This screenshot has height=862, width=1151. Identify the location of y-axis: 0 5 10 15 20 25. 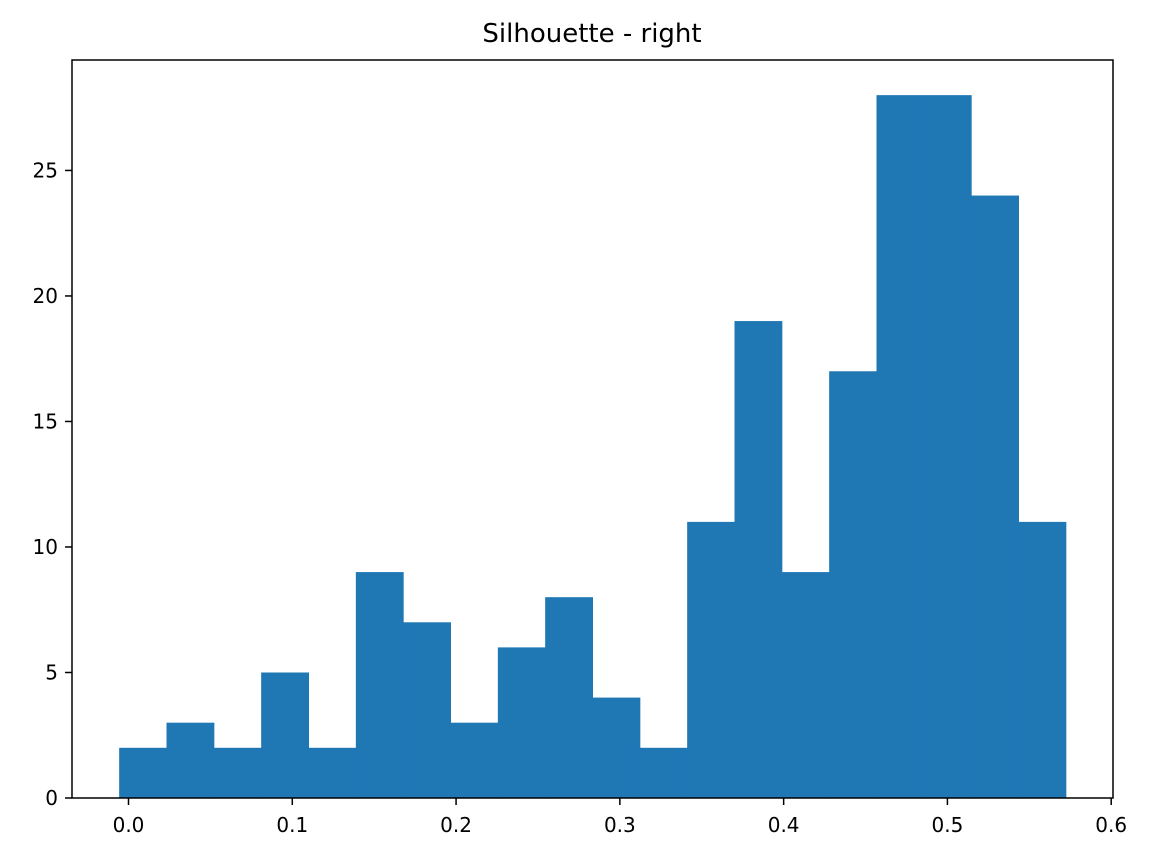
(52, 484).